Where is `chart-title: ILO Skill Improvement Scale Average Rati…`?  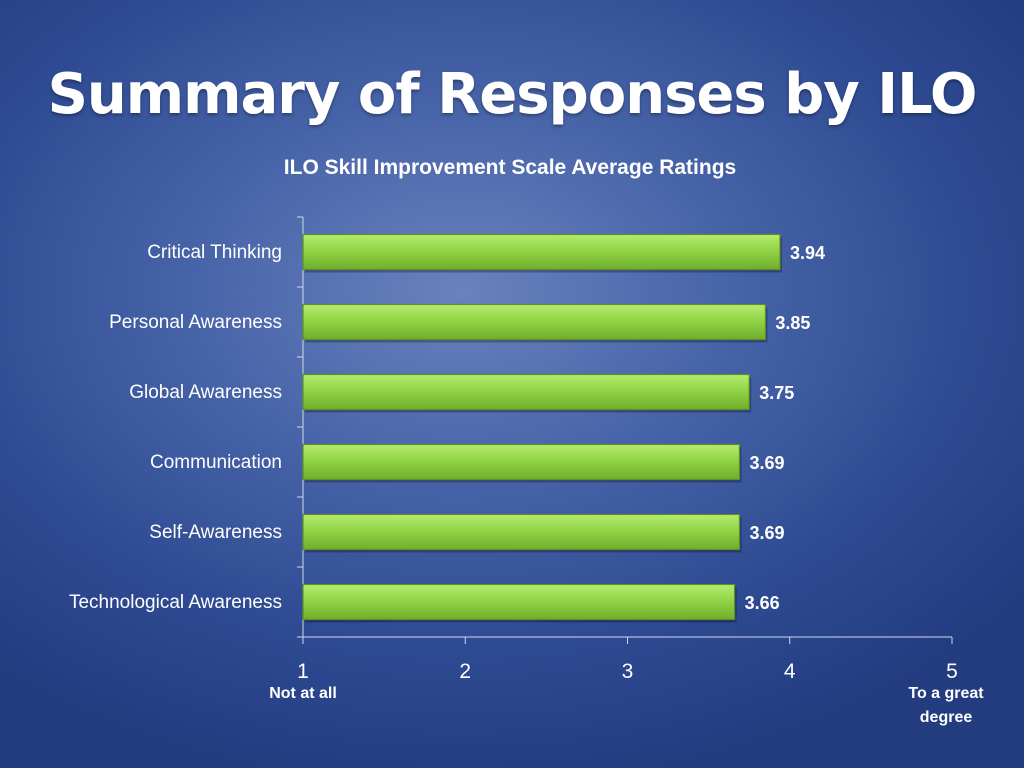
chart-title: ILO Skill Improvement Scale Average Rati… is located at coordinates (510, 167).